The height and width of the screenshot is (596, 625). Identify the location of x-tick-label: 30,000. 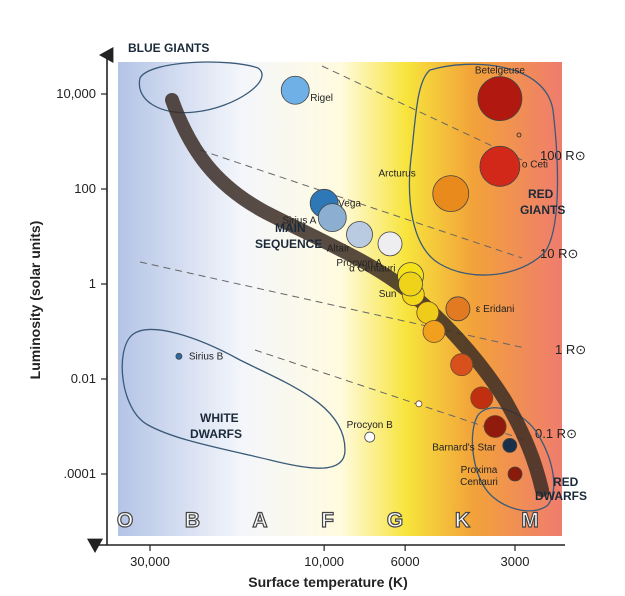
(150, 561).